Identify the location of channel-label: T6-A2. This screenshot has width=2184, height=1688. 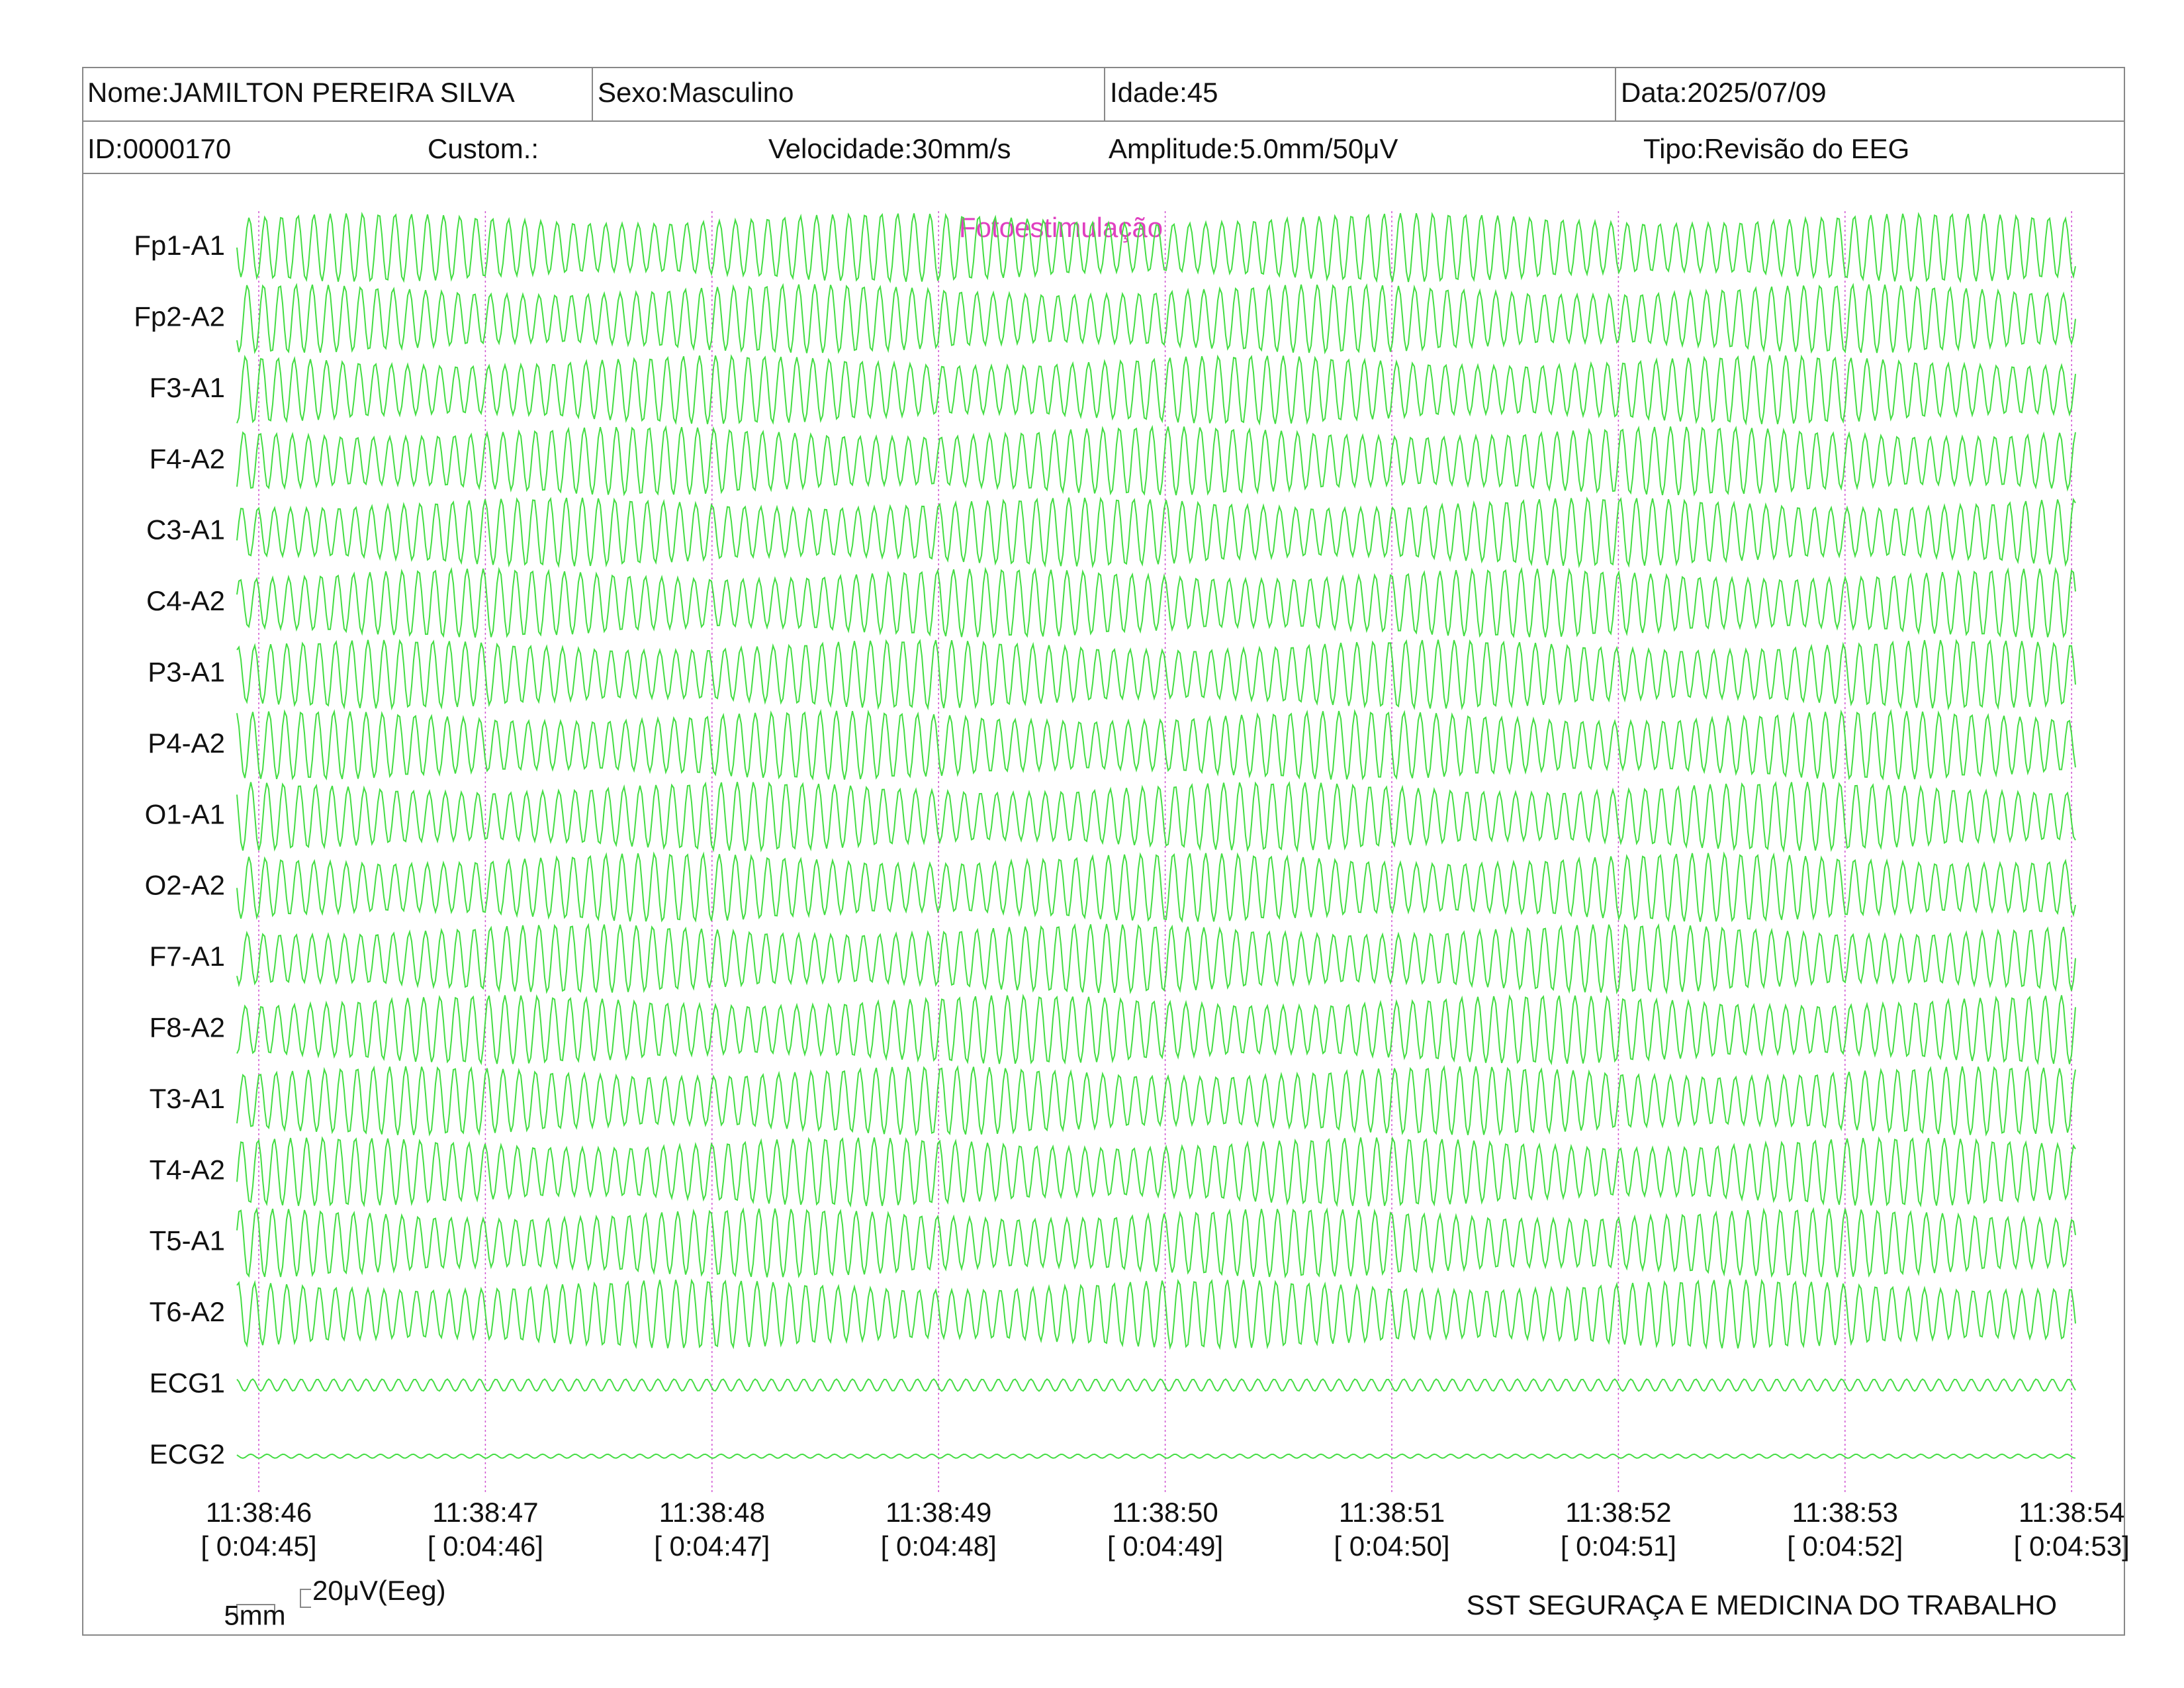
(187, 1311).